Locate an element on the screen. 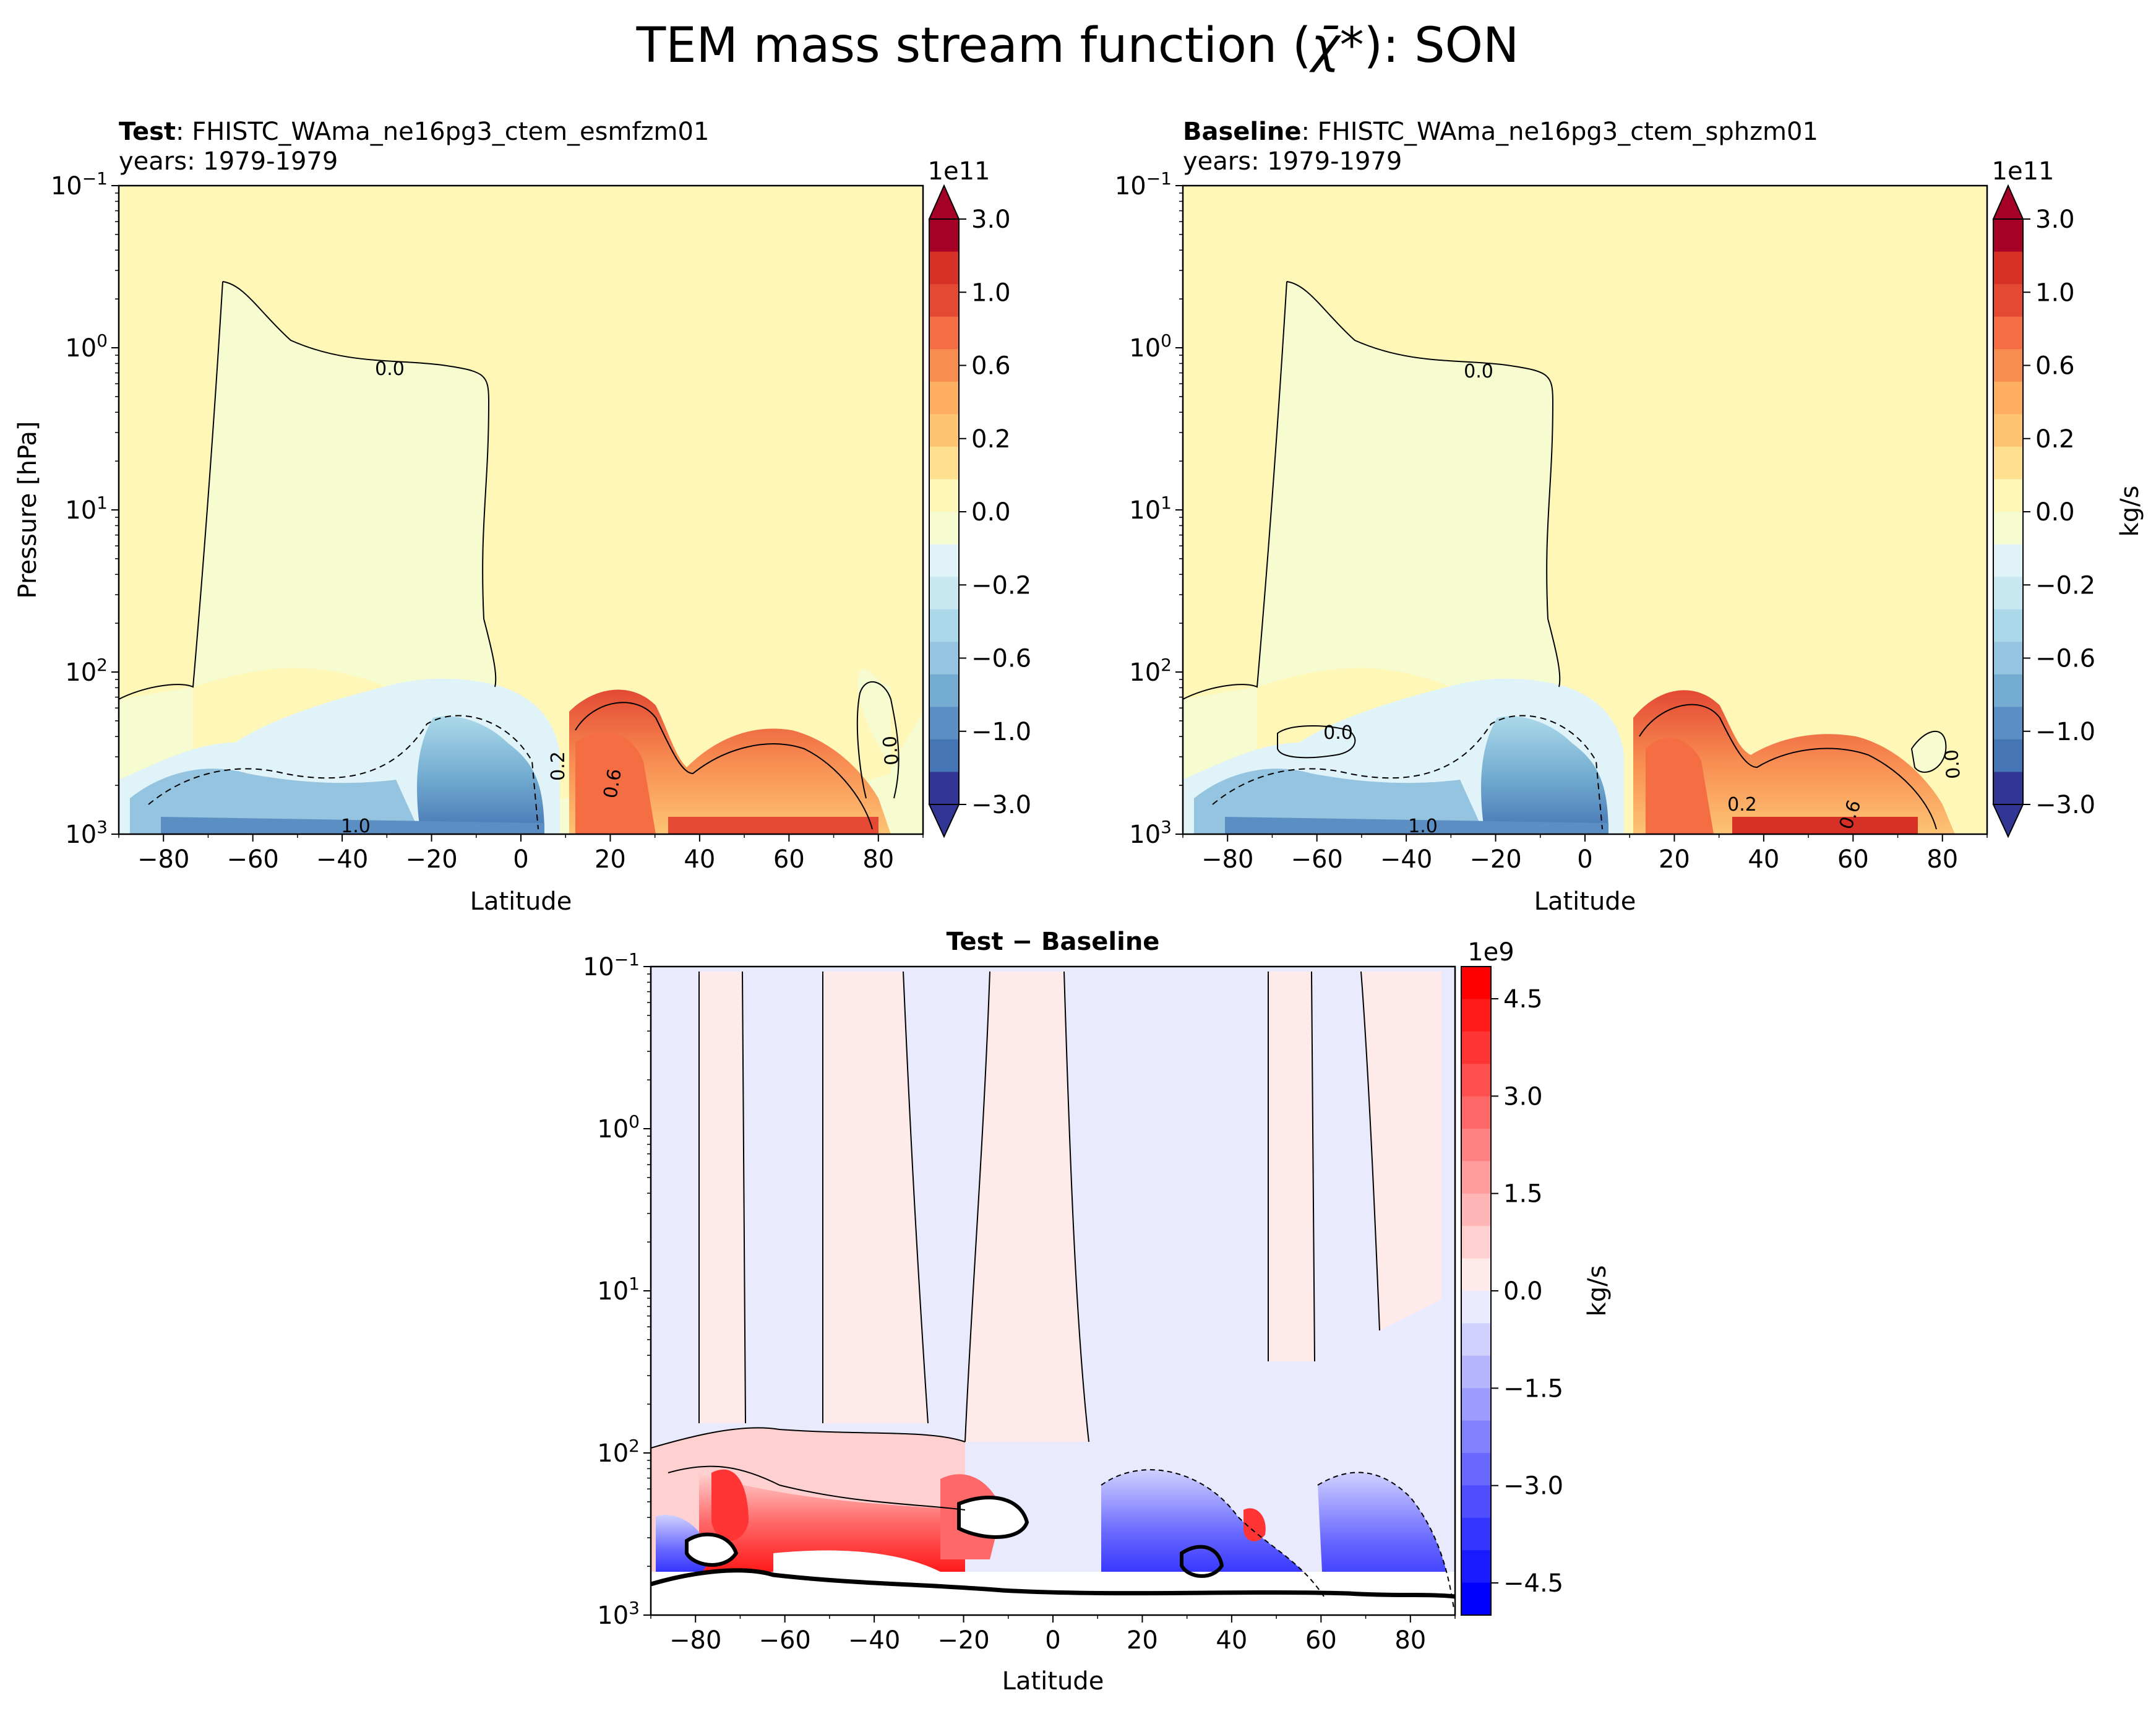 The image size is (2156, 1711). colorbar-tick-label: −0.6 is located at coordinates (1001, 659).